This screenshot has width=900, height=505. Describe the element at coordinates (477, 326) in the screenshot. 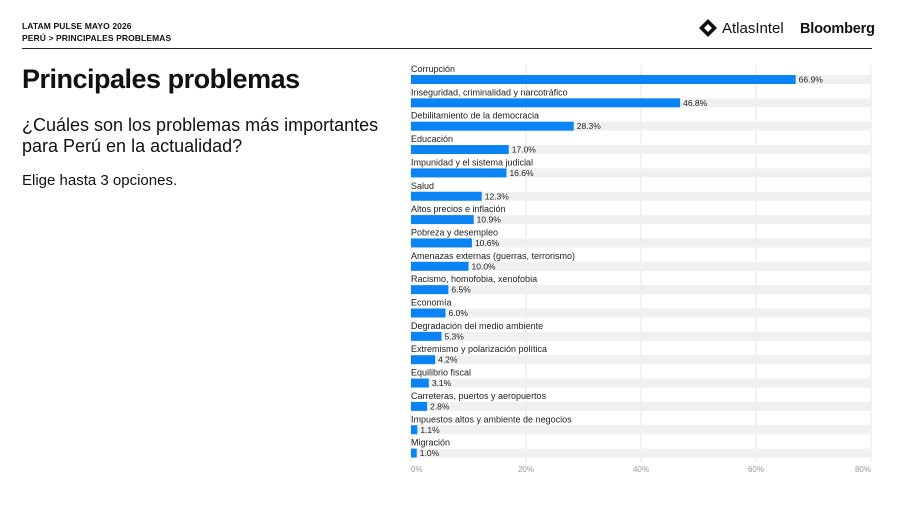

I see `category-label: Degradación del medio ambiente` at that location.